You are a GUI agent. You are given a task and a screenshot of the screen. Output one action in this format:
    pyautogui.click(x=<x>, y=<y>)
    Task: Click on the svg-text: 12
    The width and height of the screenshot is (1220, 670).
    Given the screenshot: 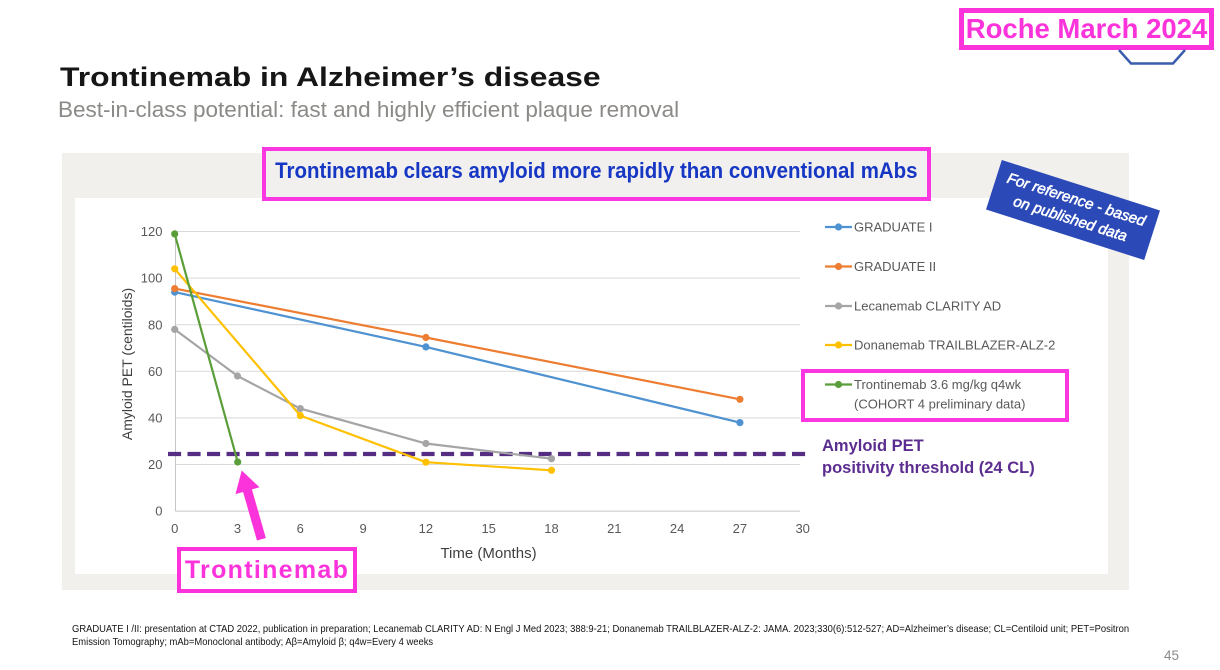 What is the action you would take?
    pyautogui.click(x=426, y=528)
    